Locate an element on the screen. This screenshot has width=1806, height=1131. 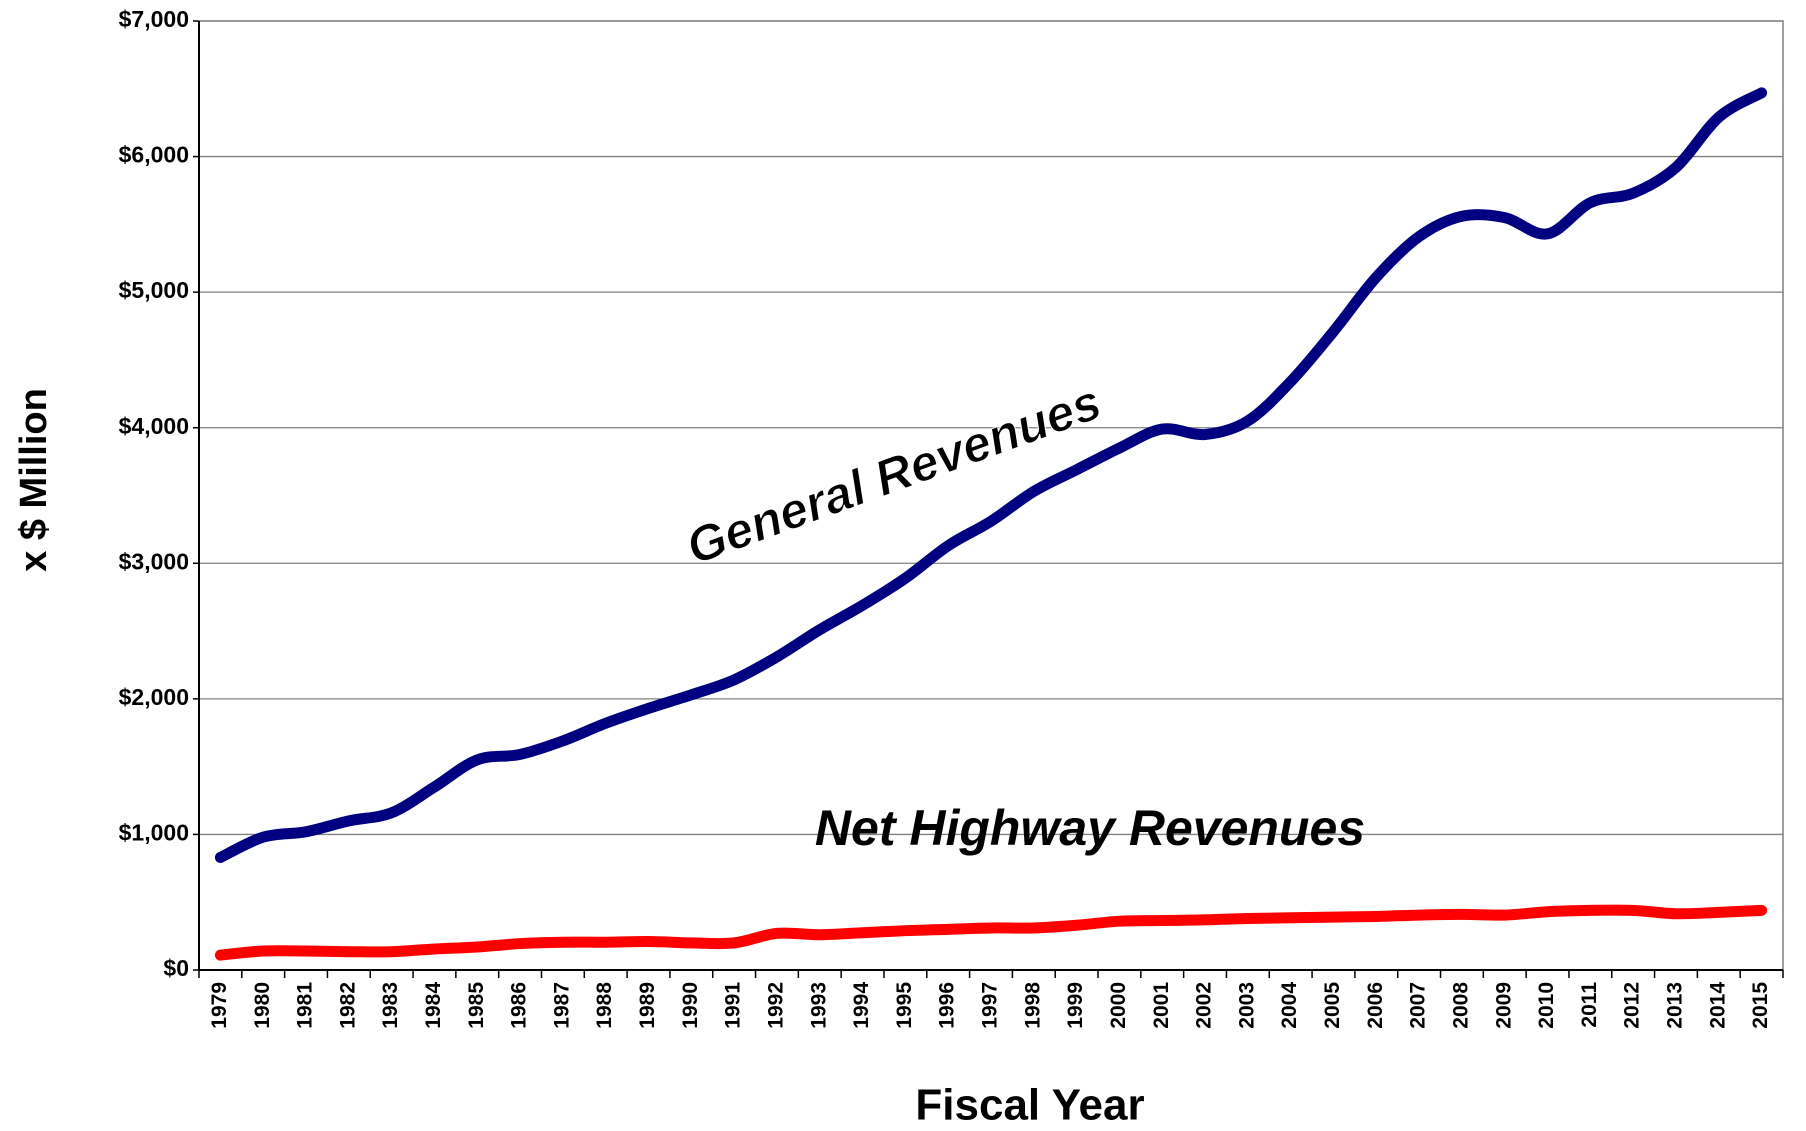
x-tick-label: 1992 is located at coordinates (775, 1005).